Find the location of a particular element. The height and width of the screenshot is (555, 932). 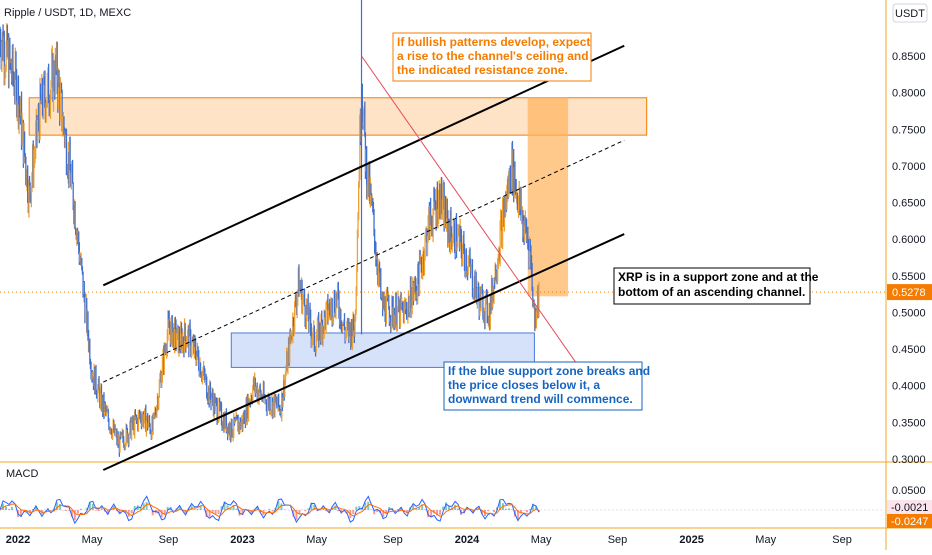

signal-value-badge is located at coordinates (909, 521).